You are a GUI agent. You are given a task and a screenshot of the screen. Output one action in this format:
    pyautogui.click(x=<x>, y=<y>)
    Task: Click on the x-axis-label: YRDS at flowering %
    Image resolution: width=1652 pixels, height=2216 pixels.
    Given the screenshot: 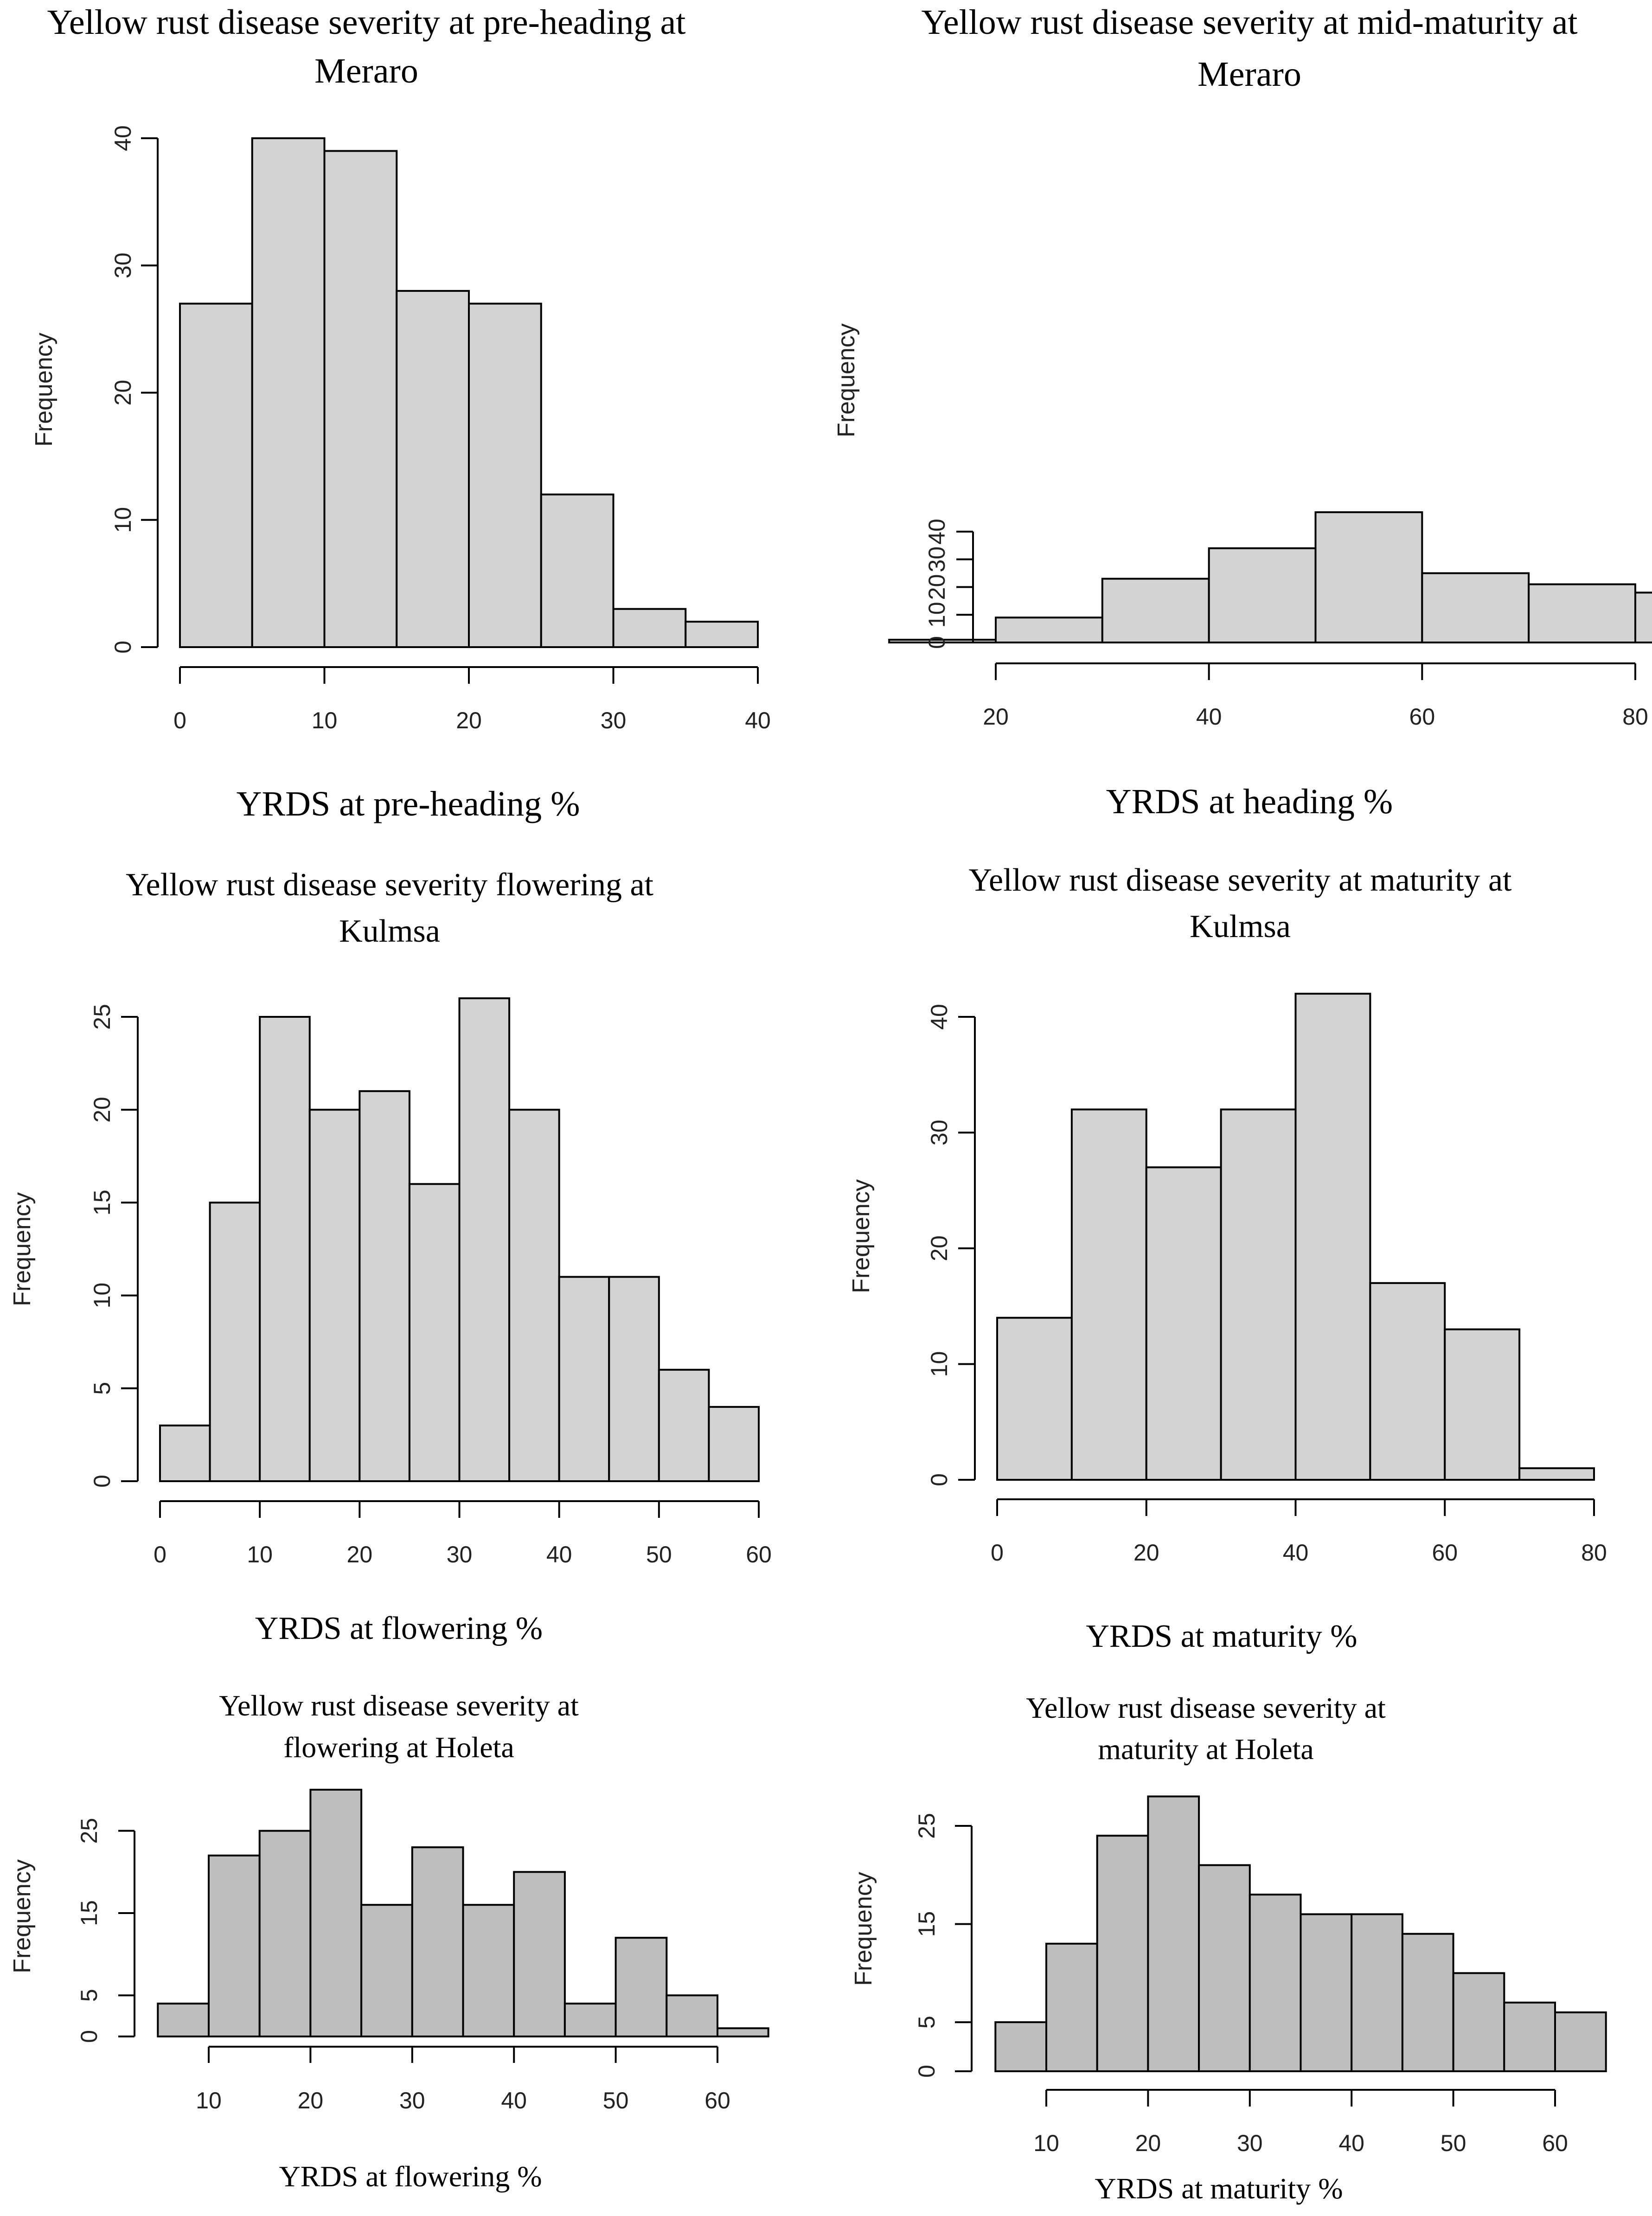 What is the action you would take?
    pyautogui.click(x=410, y=2176)
    